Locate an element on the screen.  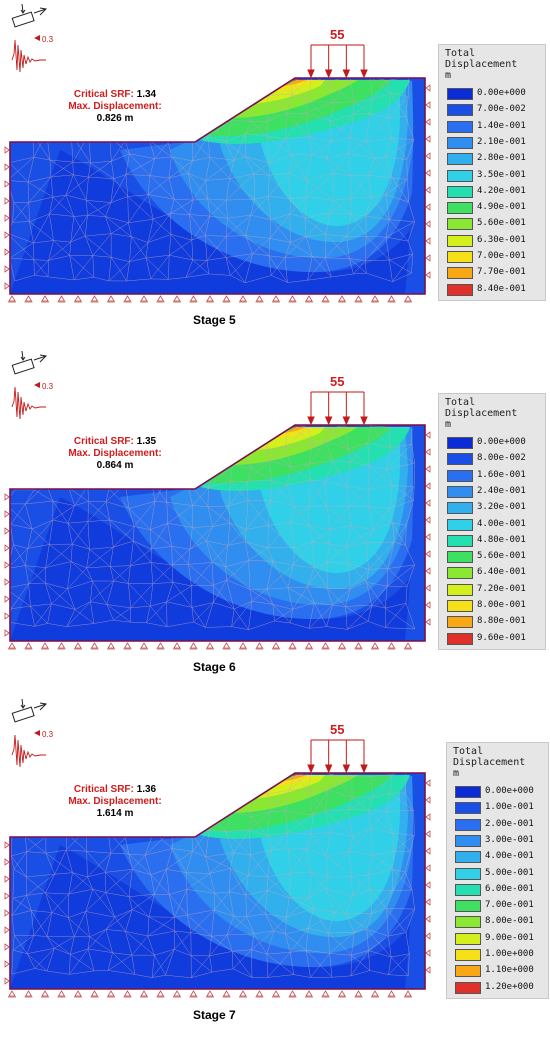
max-displacement-value: 0.826 m is located at coordinates (115, 118).